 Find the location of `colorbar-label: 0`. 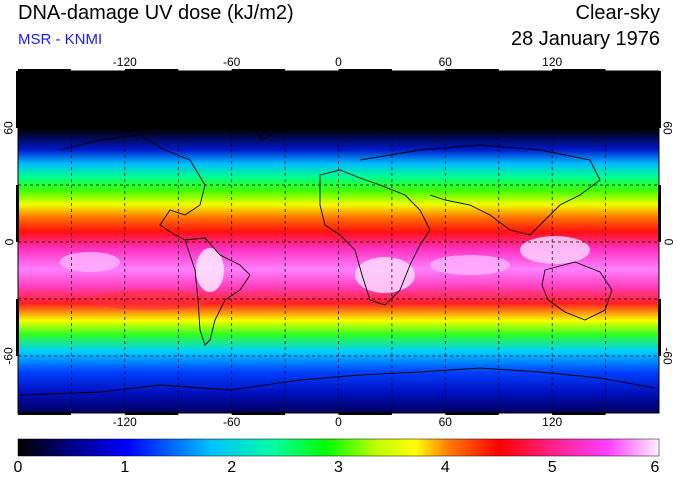

colorbar-label: 0 is located at coordinates (18, 467).